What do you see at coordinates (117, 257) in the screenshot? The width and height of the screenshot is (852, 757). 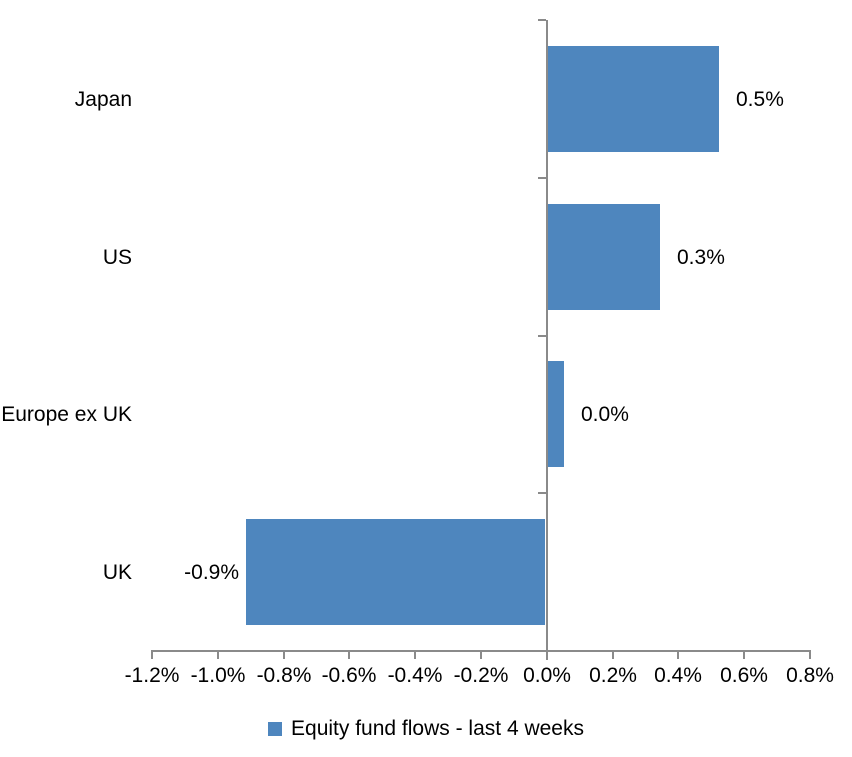 I see `category-label: US` at bounding box center [117, 257].